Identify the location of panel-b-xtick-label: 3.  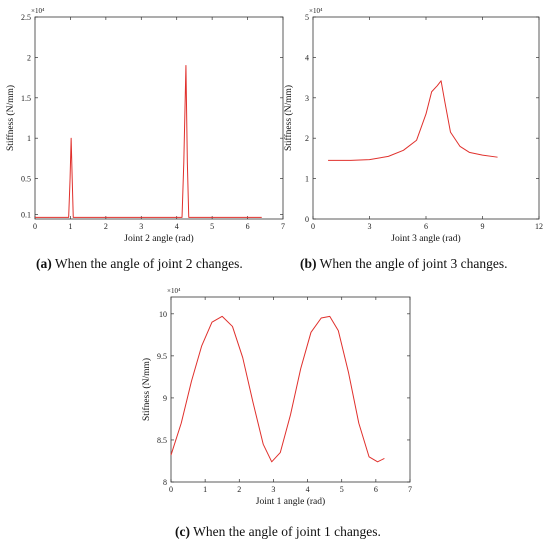
(370, 226).